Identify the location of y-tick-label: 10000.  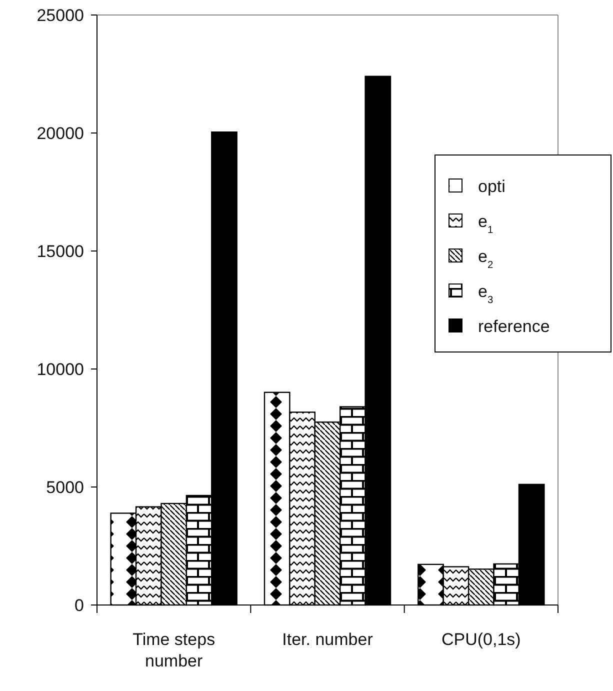
(60, 369).